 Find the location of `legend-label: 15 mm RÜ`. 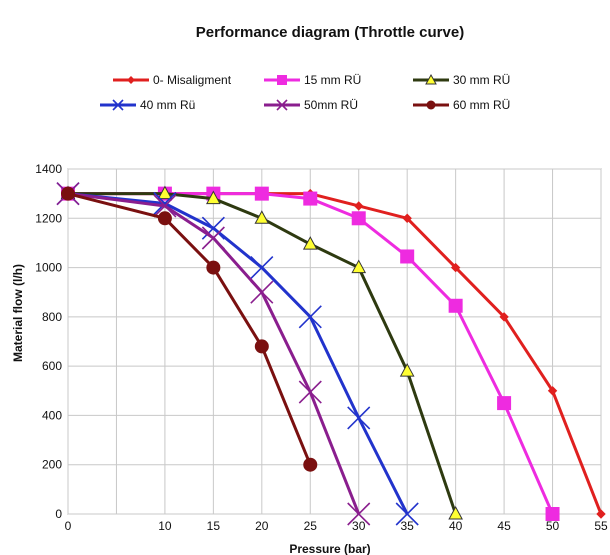

legend-label: 15 mm RÜ is located at coordinates (332, 80).